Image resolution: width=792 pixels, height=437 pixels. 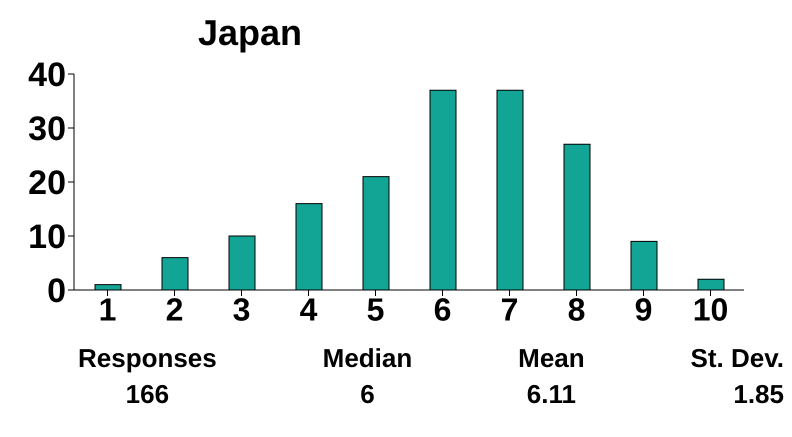 I want to click on x-tick-label: 1, so click(x=107, y=310).